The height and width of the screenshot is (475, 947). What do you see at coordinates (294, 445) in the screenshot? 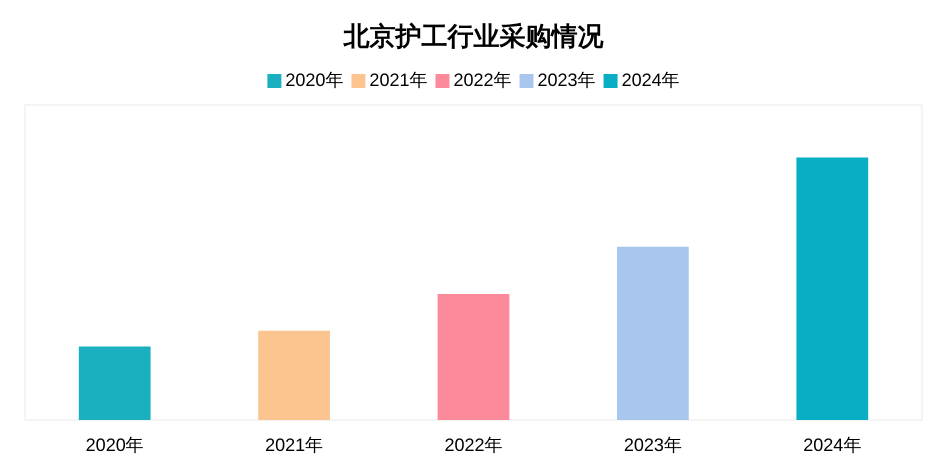
I see `x-tick-label: 2021年` at bounding box center [294, 445].